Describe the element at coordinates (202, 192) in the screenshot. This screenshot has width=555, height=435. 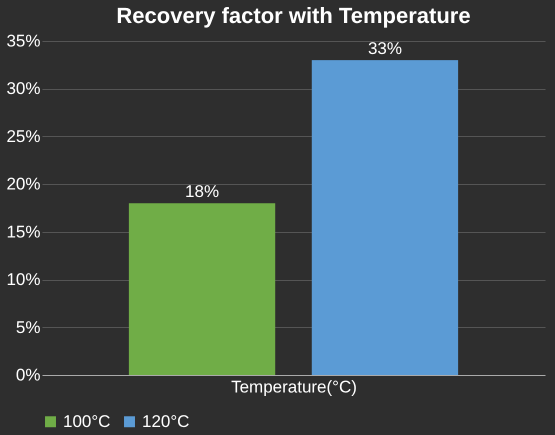
I see `data-label: 18%` at that location.